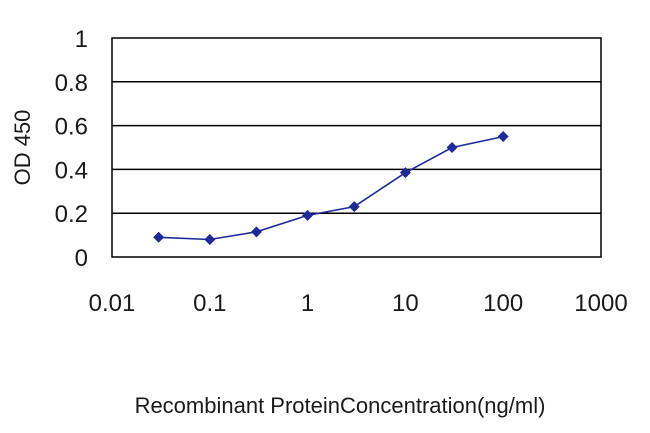 The image size is (650, 433). What do you see at coordinates (600, 303) in the screenshot?
I see `x-tick-label: 1000` at bounding box center [600, 303].